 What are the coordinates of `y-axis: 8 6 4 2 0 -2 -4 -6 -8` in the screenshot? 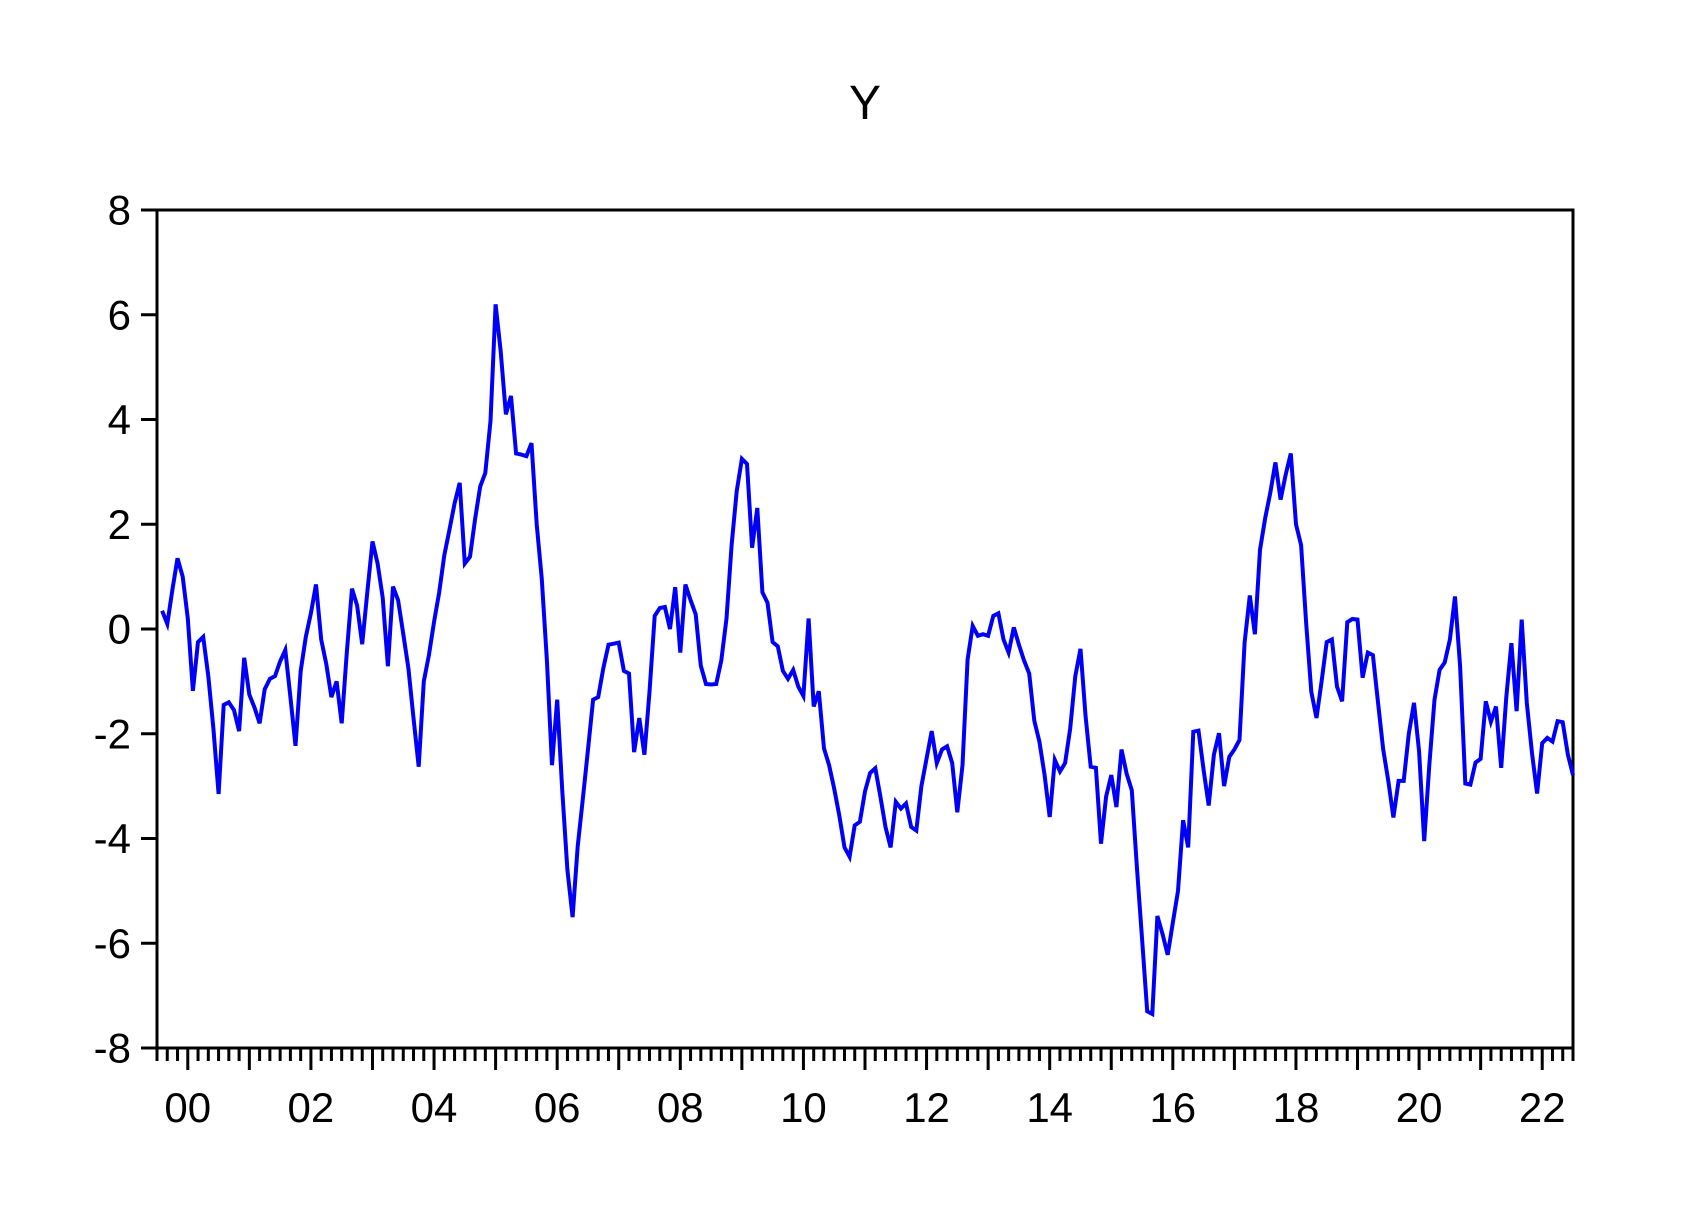 It's located at (125, 629).